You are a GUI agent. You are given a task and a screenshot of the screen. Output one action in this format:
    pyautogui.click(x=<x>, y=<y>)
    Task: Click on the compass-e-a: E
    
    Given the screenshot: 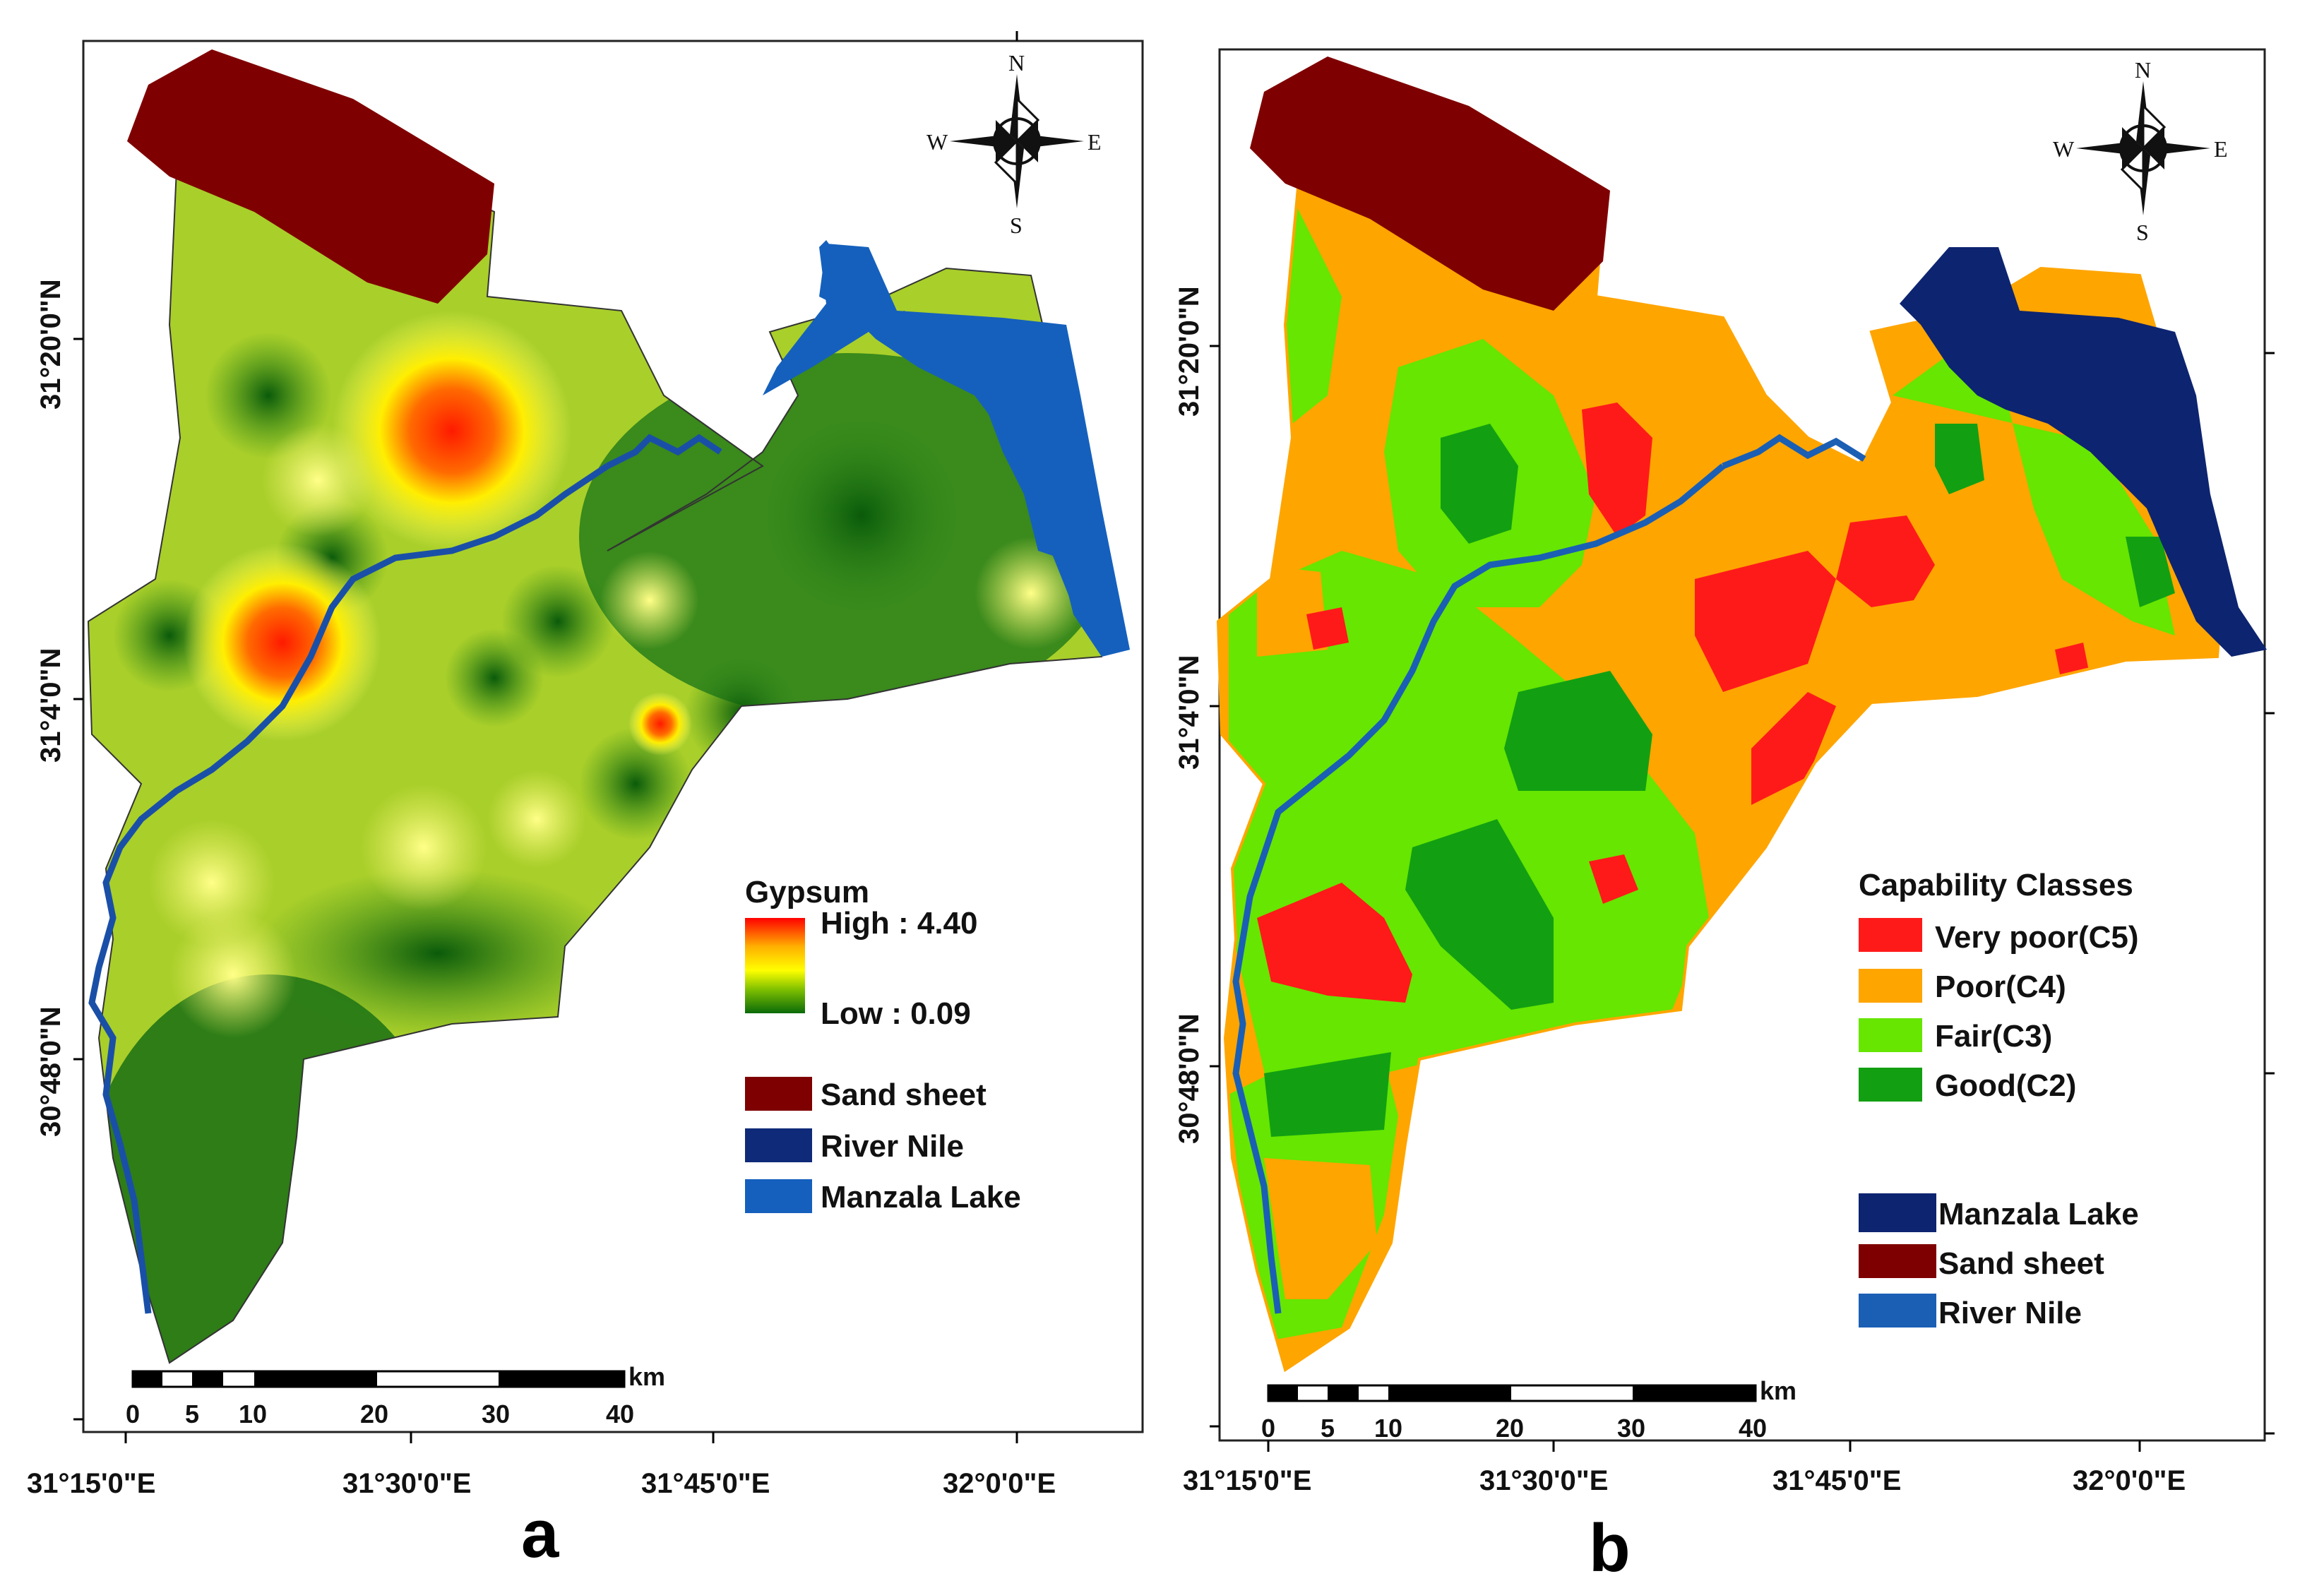 What is the action you would take?
    pyautogui.click(x=1094, y=142)
    